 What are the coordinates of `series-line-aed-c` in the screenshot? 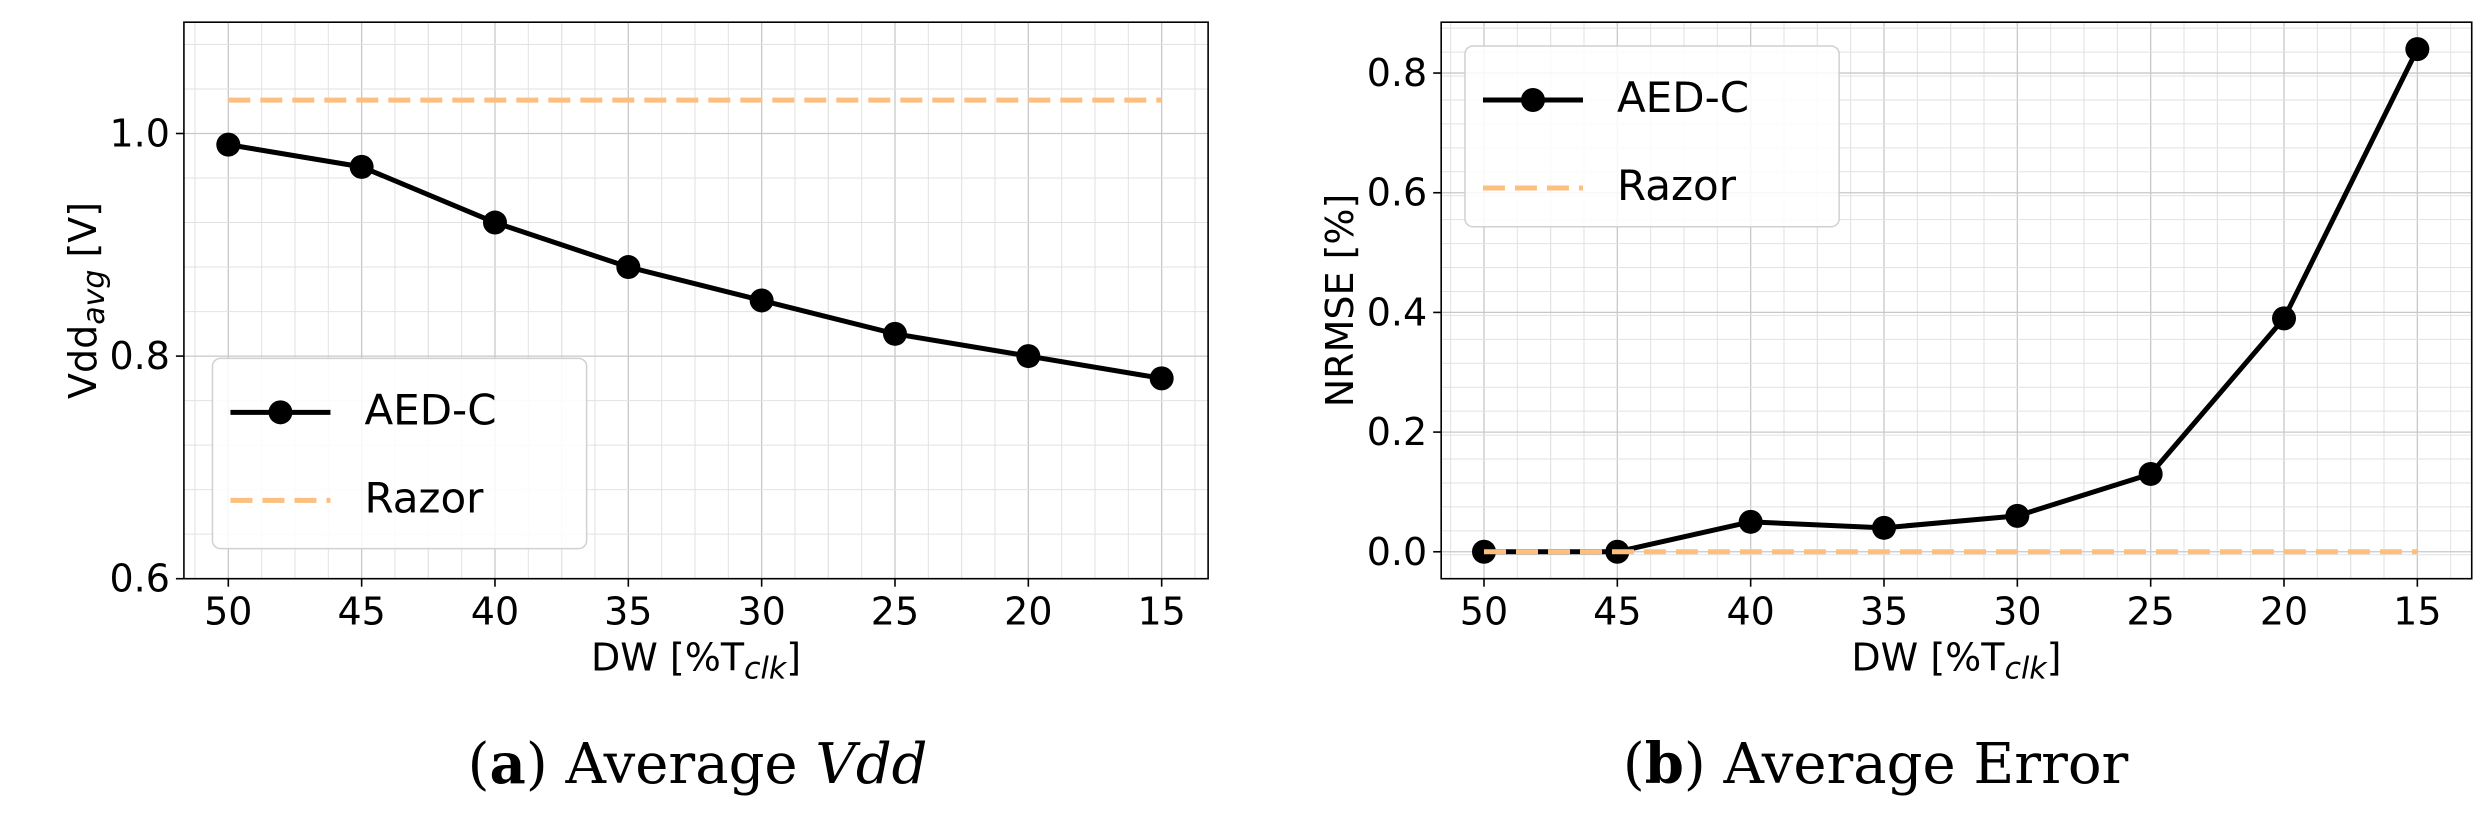 It's located at (695, 261).